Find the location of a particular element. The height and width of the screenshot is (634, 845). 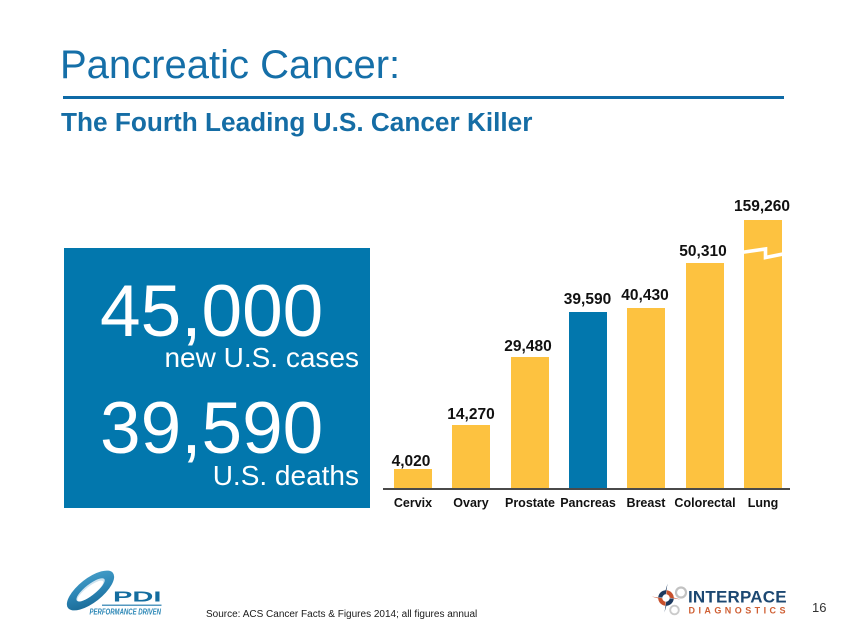

svg-text: INTERPACE is located at coordinates (737, 597).